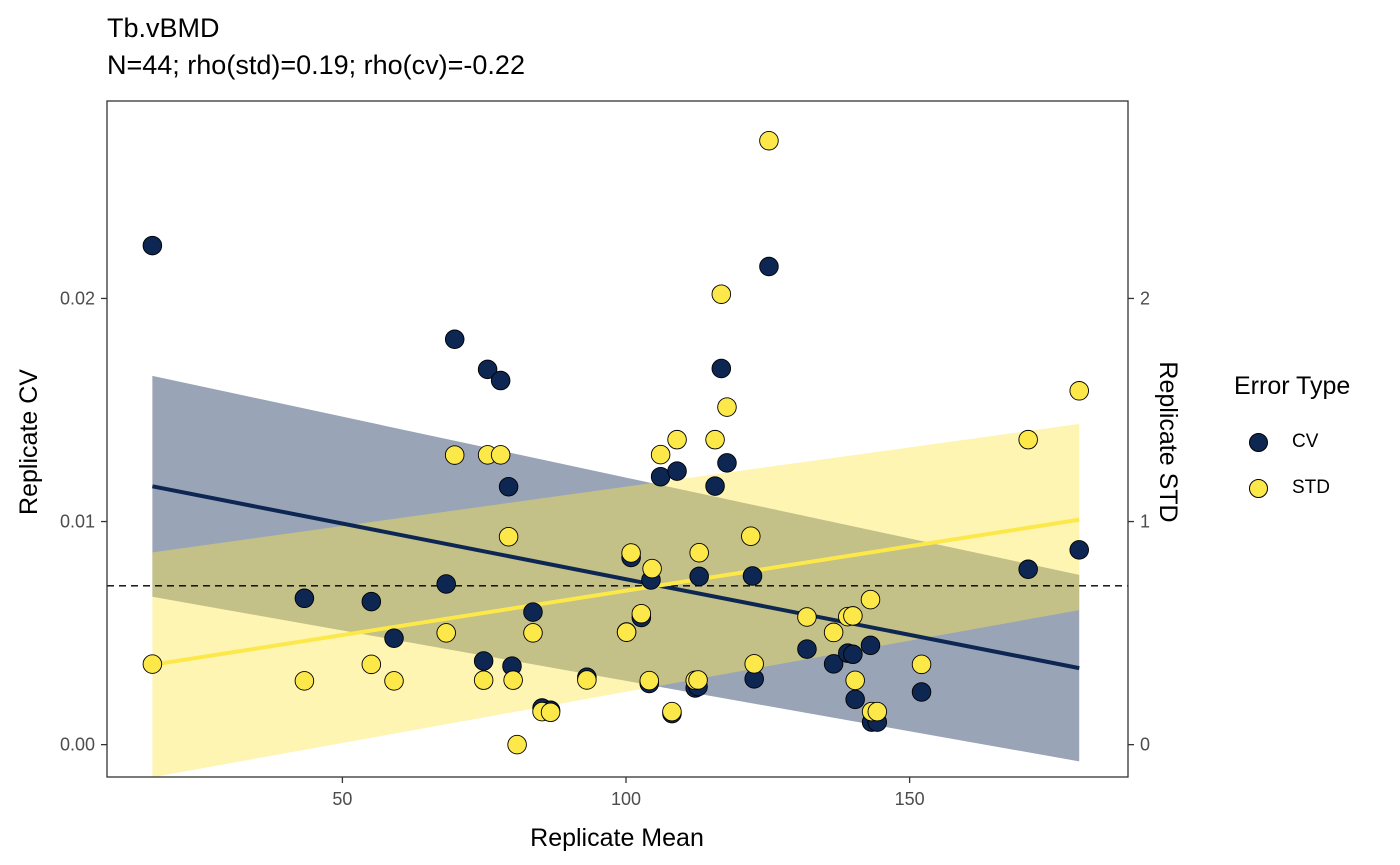 The height and width of the screenshot is (865, 1400). I want to click on x-tick-label: 150, so click(910, 799).